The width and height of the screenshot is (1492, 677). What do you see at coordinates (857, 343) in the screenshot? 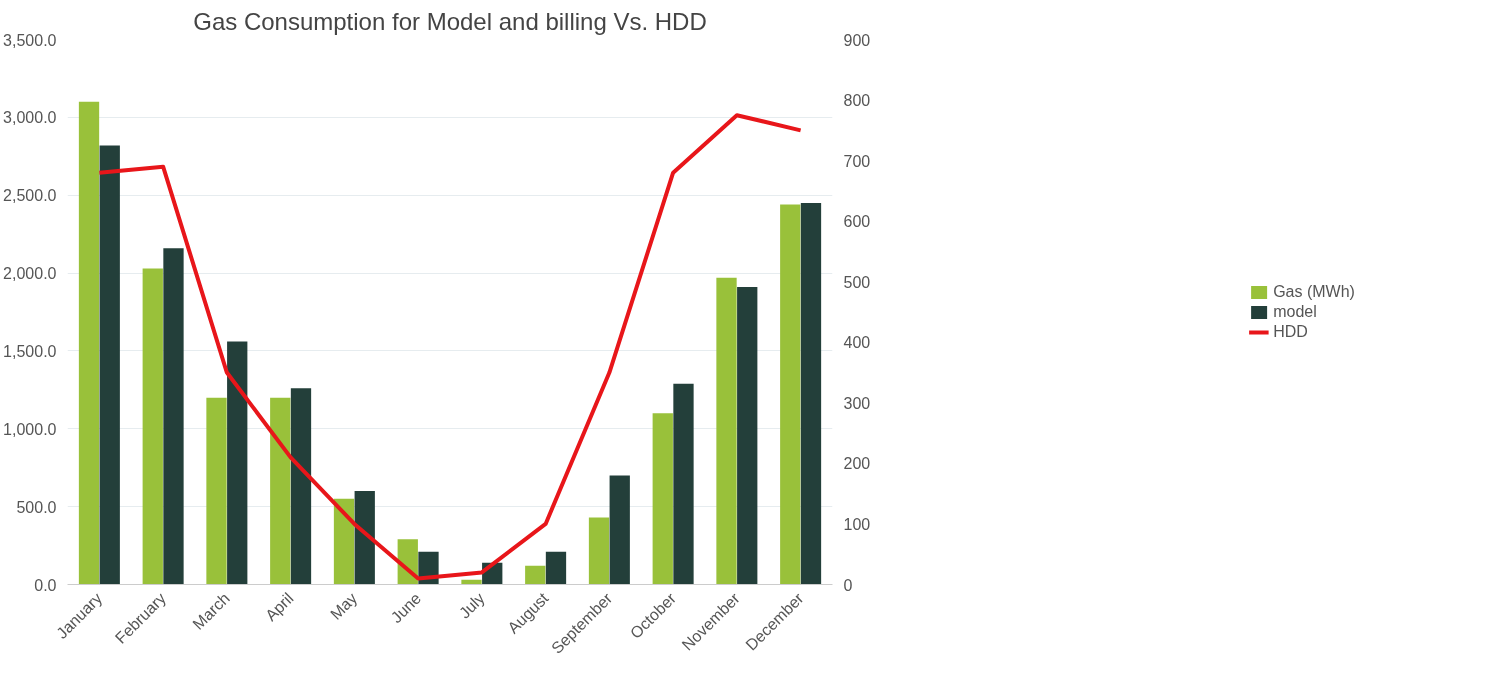
I see `y2-tick-label: 400` at bounding box center [857, 343].